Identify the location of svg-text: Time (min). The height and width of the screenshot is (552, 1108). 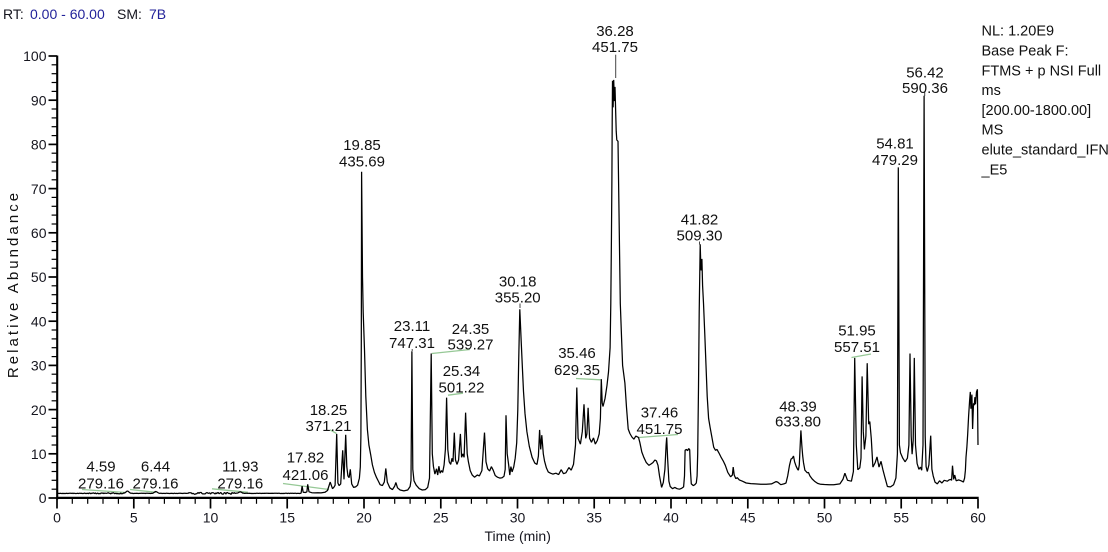
(518, 536).